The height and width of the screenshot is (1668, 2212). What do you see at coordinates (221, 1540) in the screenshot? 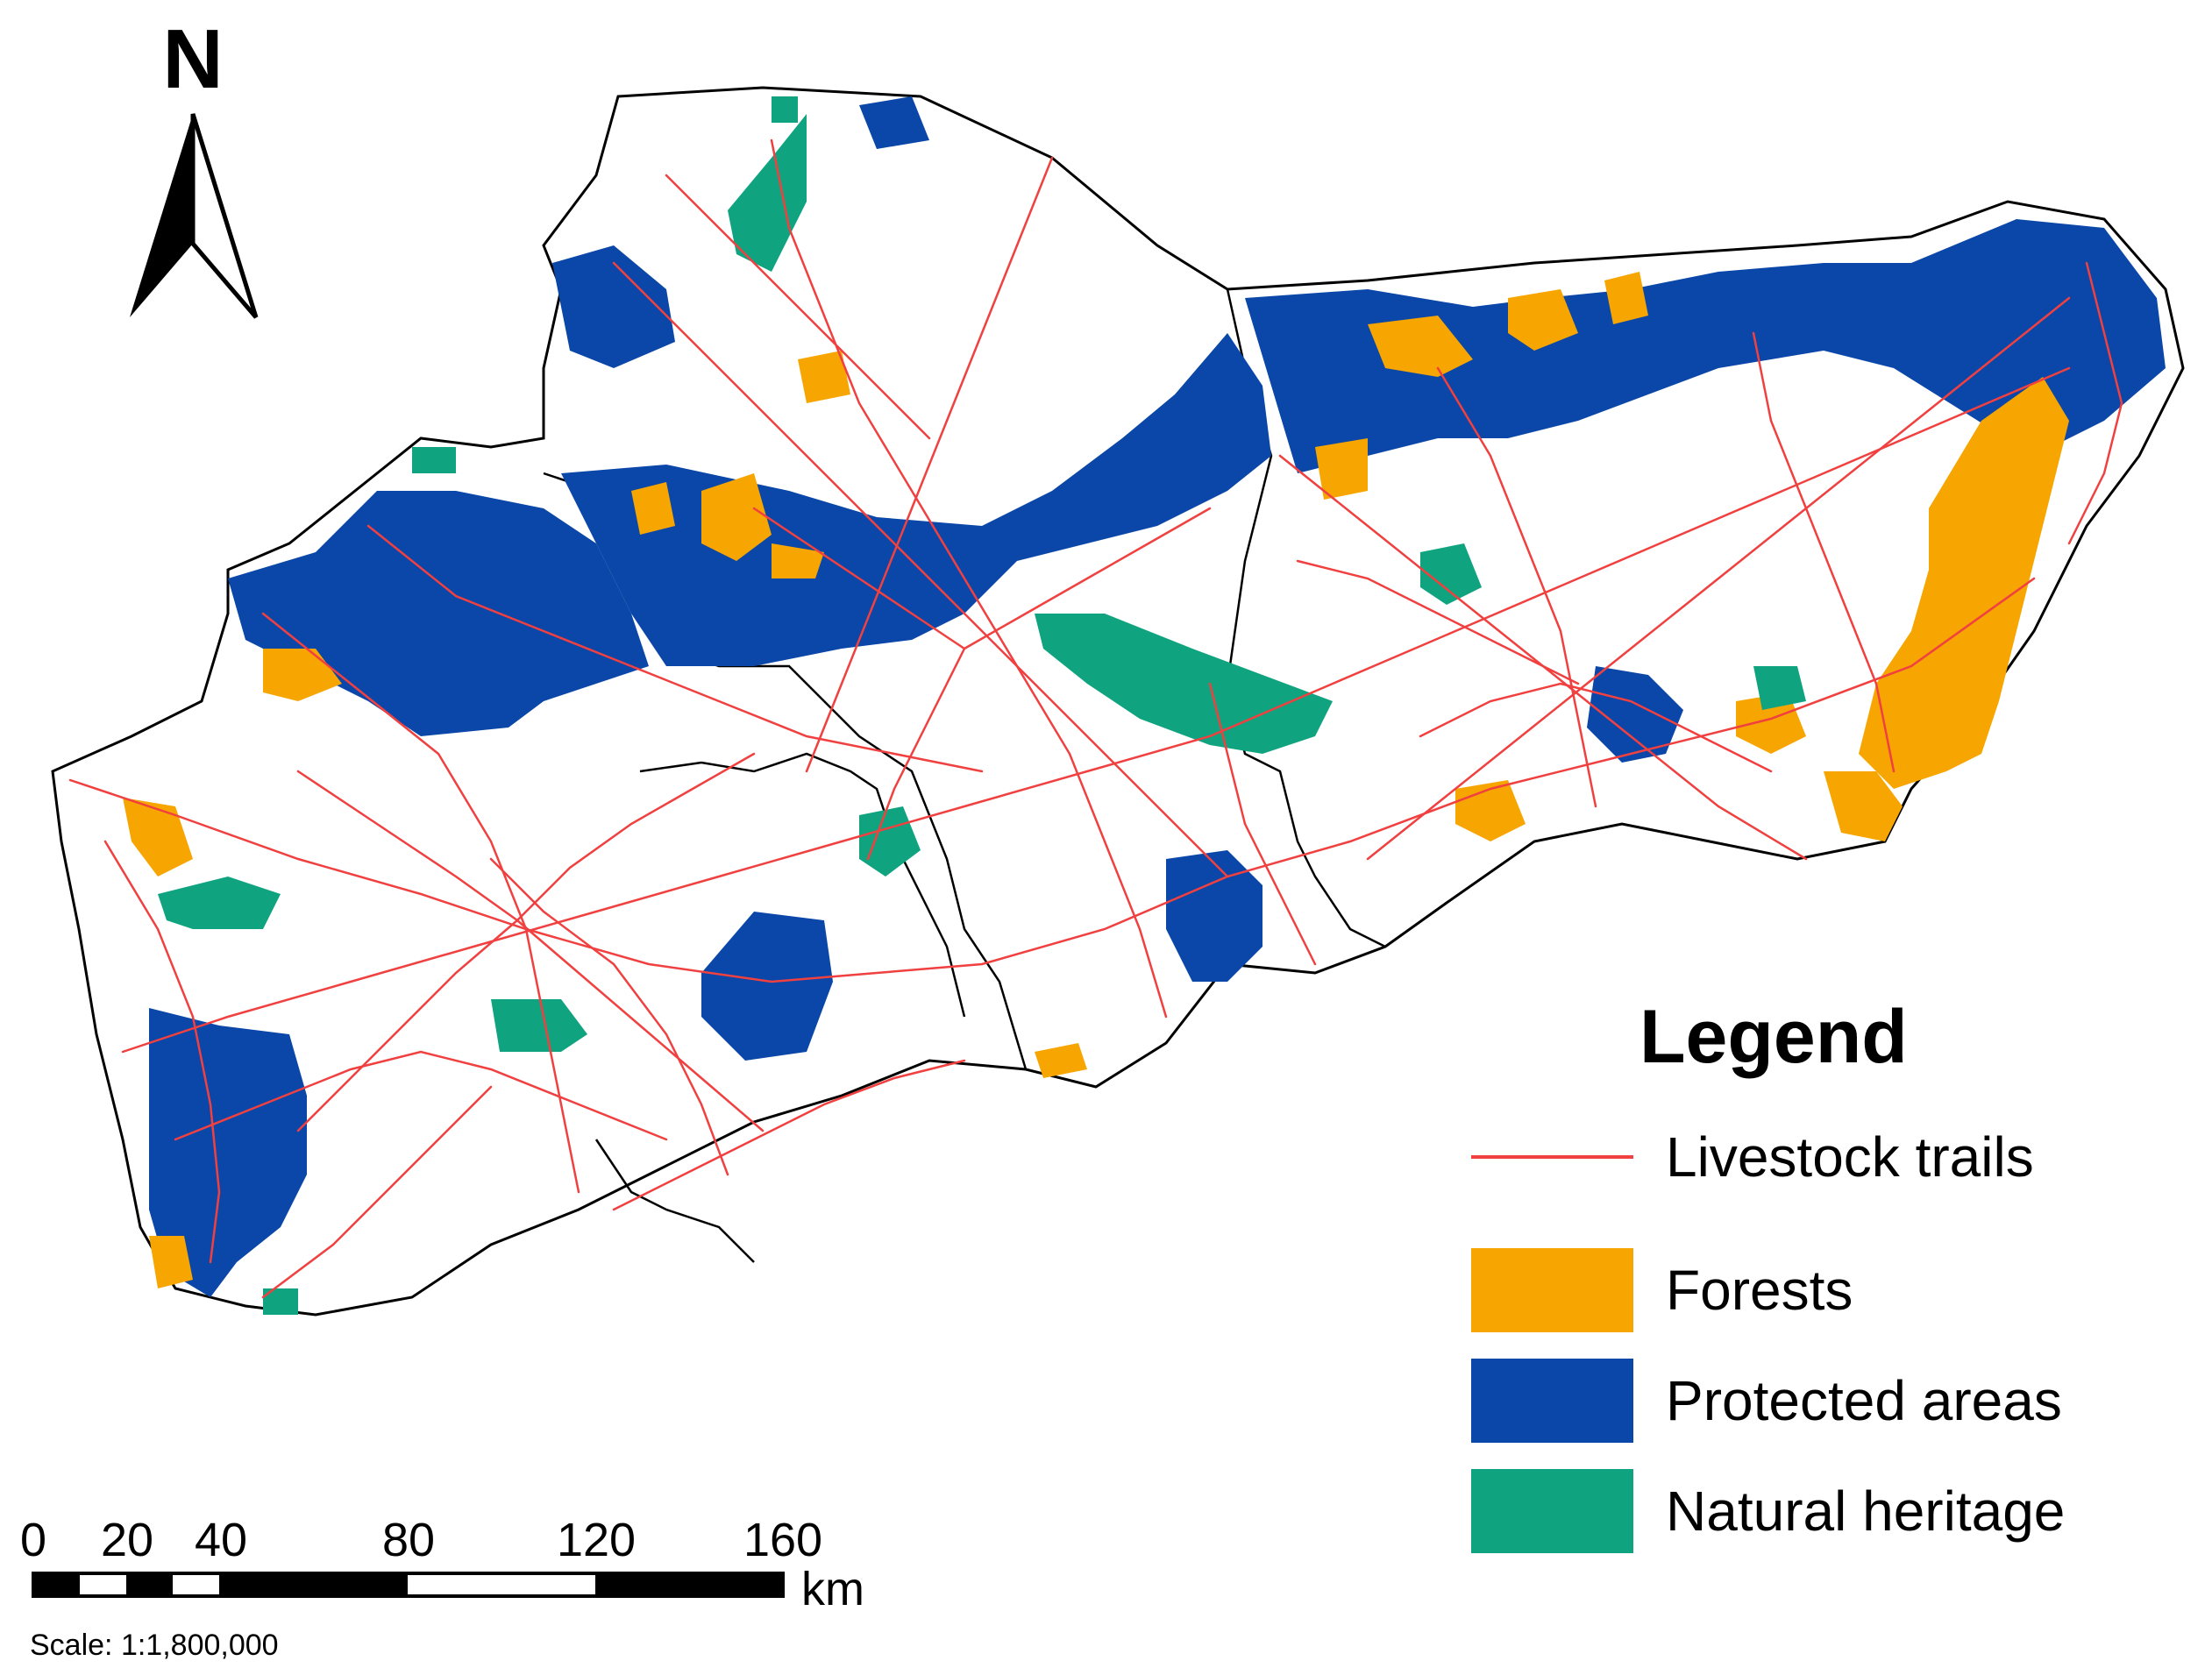
I see `scale-tick-label: 40` at bounding box center [221, 1540].